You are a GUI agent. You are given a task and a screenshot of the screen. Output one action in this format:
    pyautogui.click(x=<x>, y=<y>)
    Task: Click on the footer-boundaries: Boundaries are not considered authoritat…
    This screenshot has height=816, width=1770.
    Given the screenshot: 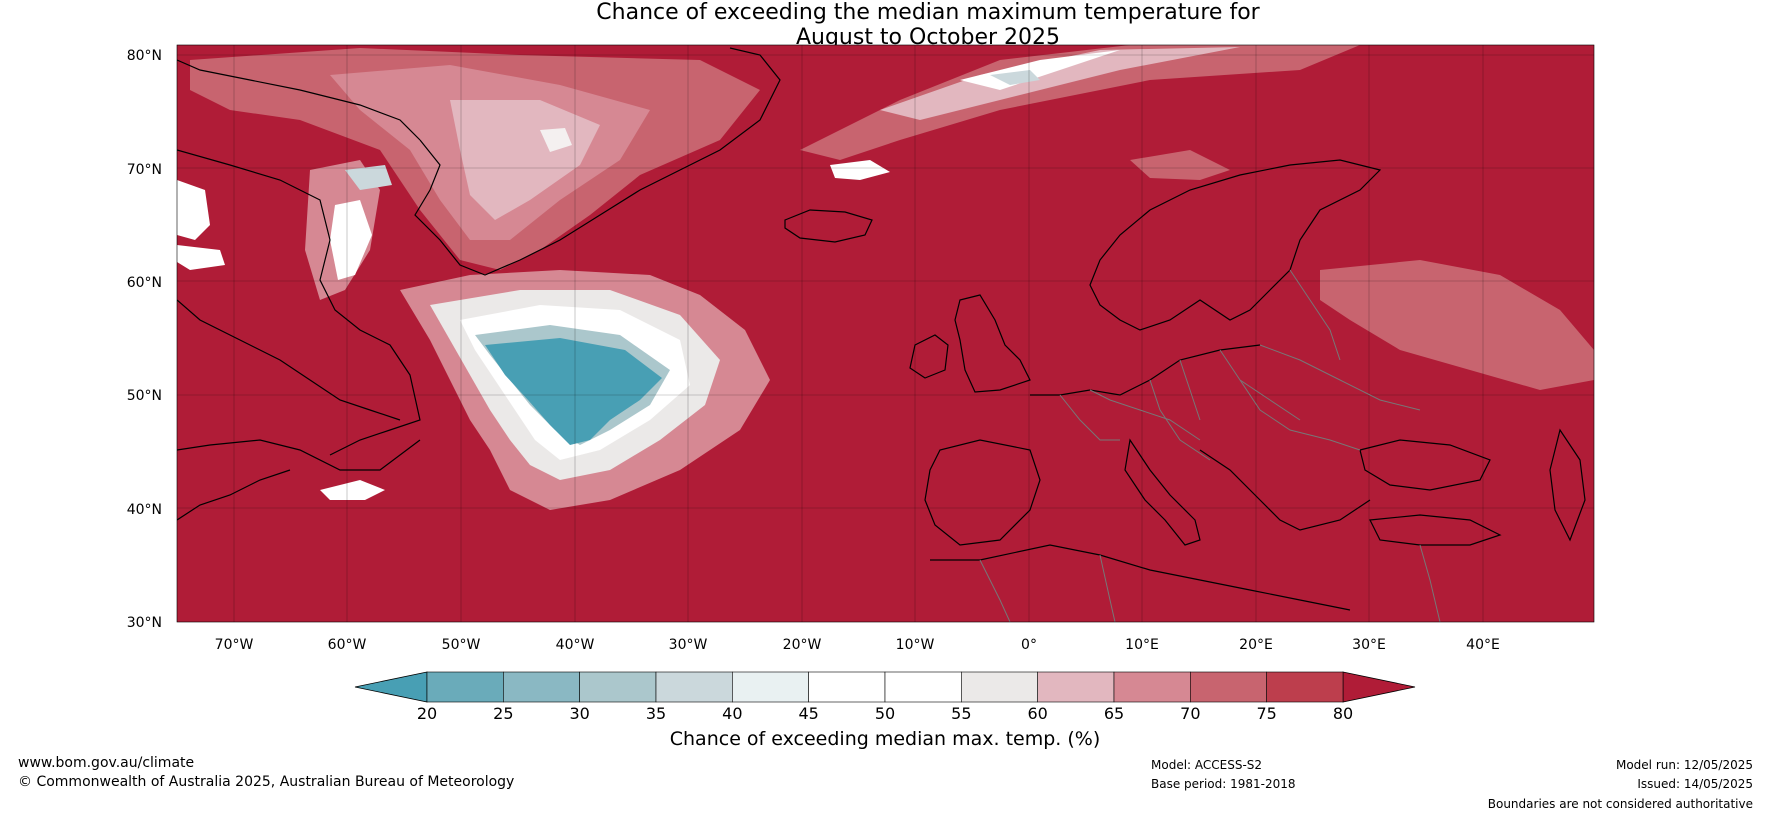 What is the action you would take?
    pyautogui.click(x=1620, y=804)
    